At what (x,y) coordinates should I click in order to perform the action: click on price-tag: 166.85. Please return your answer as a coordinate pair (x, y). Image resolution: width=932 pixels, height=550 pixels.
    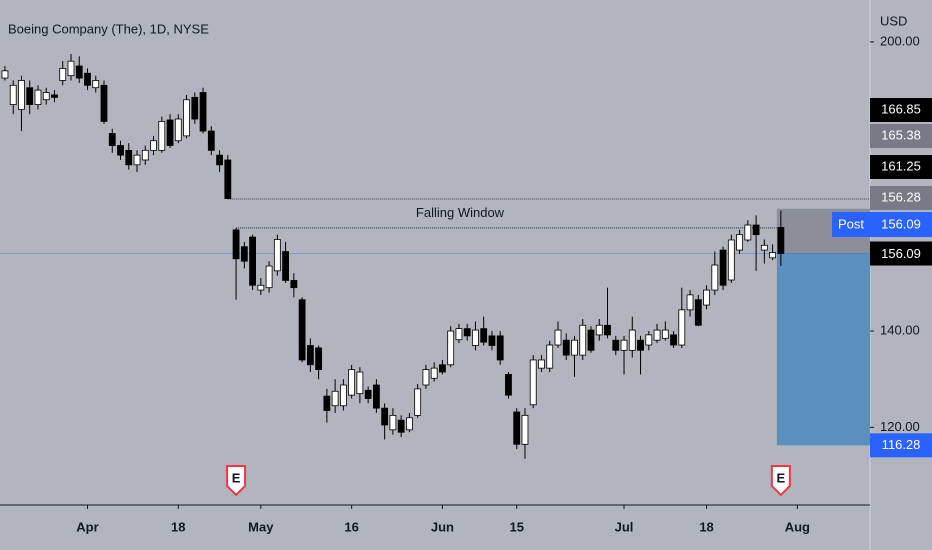
    Looking at the image, I should click on (901, 108).